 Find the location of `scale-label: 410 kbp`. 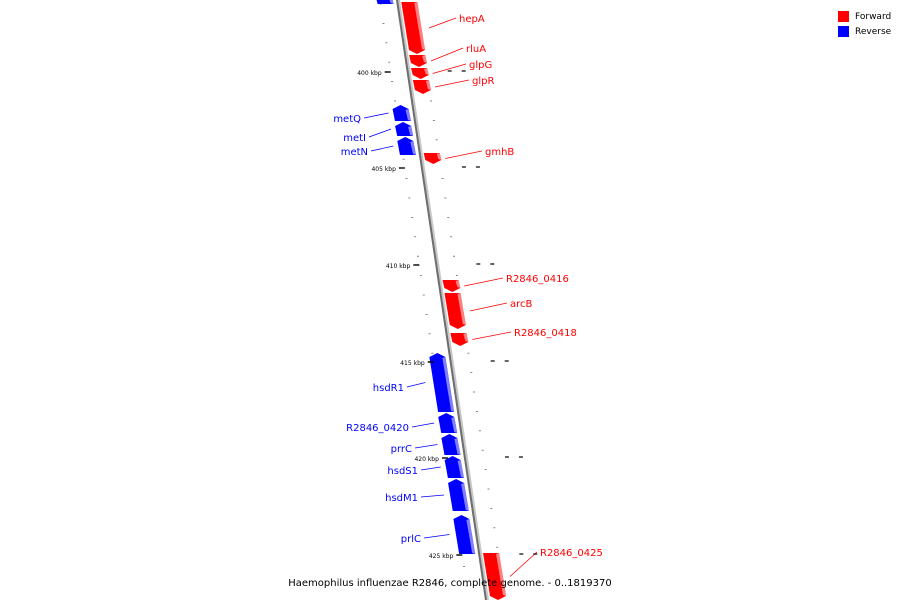

scale-label: 410 kbp is located at coordinates (398, 266).